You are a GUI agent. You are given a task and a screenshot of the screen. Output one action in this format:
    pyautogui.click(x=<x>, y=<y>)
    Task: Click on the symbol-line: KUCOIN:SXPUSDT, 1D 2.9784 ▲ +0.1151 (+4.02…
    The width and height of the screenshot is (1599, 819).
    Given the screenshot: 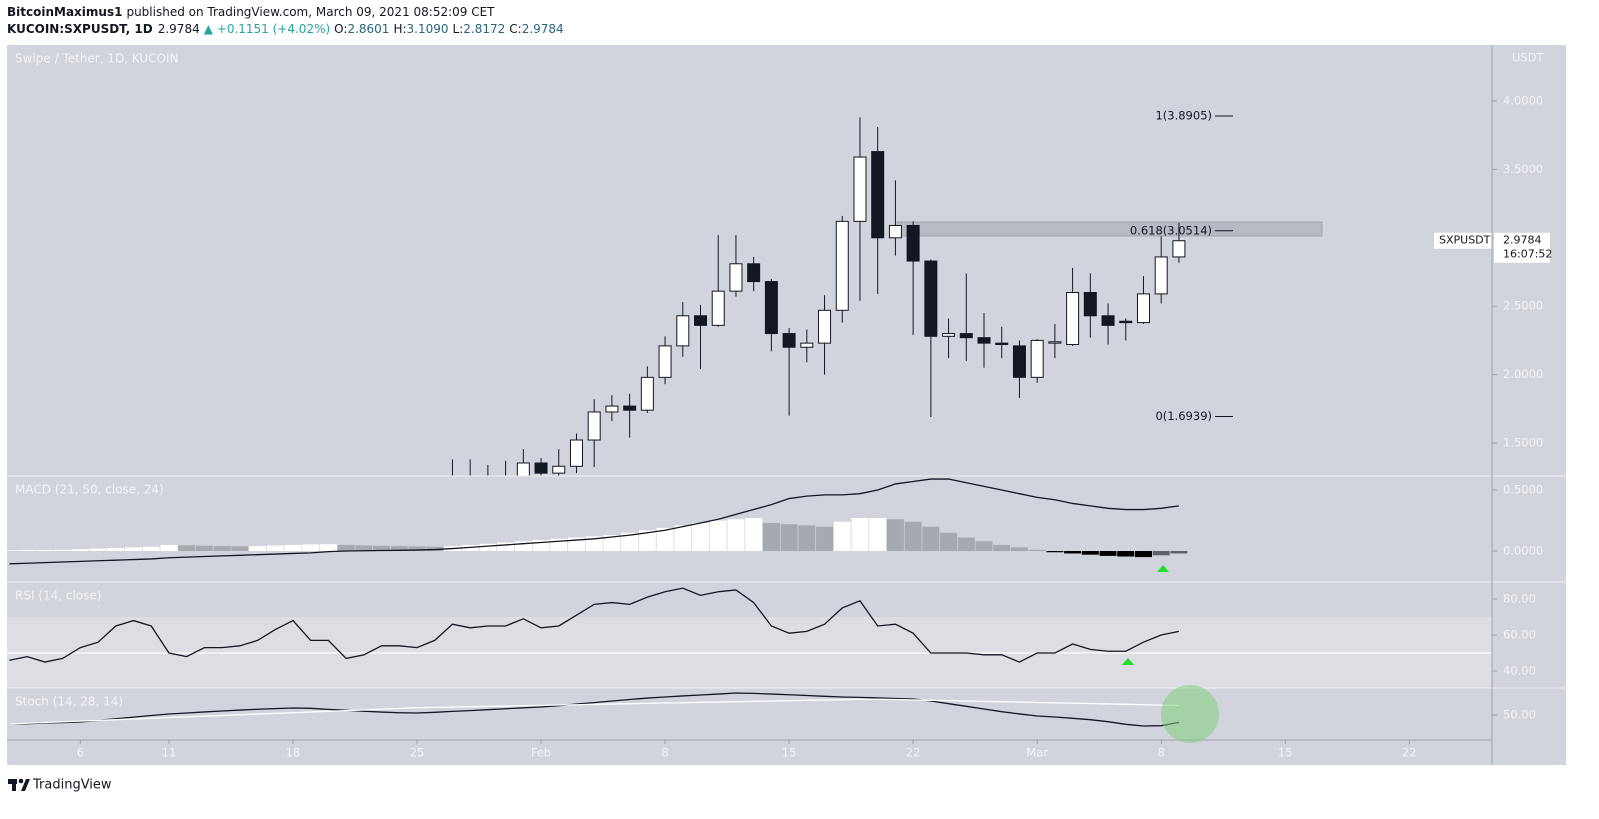 What is the action you would take?
    pyautogui.click(x=285, y=29)
    